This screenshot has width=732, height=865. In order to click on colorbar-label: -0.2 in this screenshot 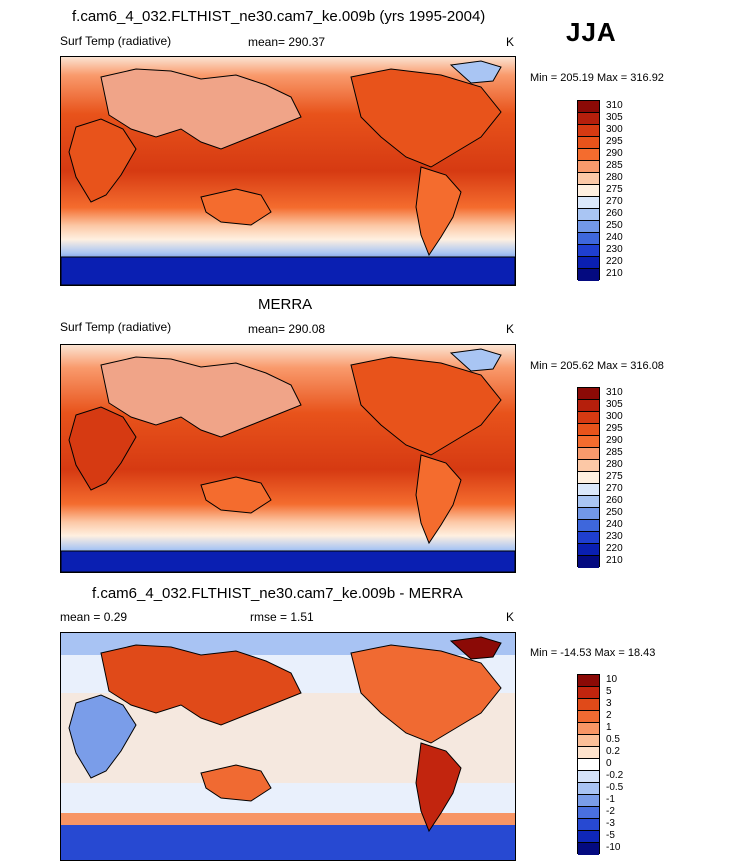, I will do `click(615, 775)`.